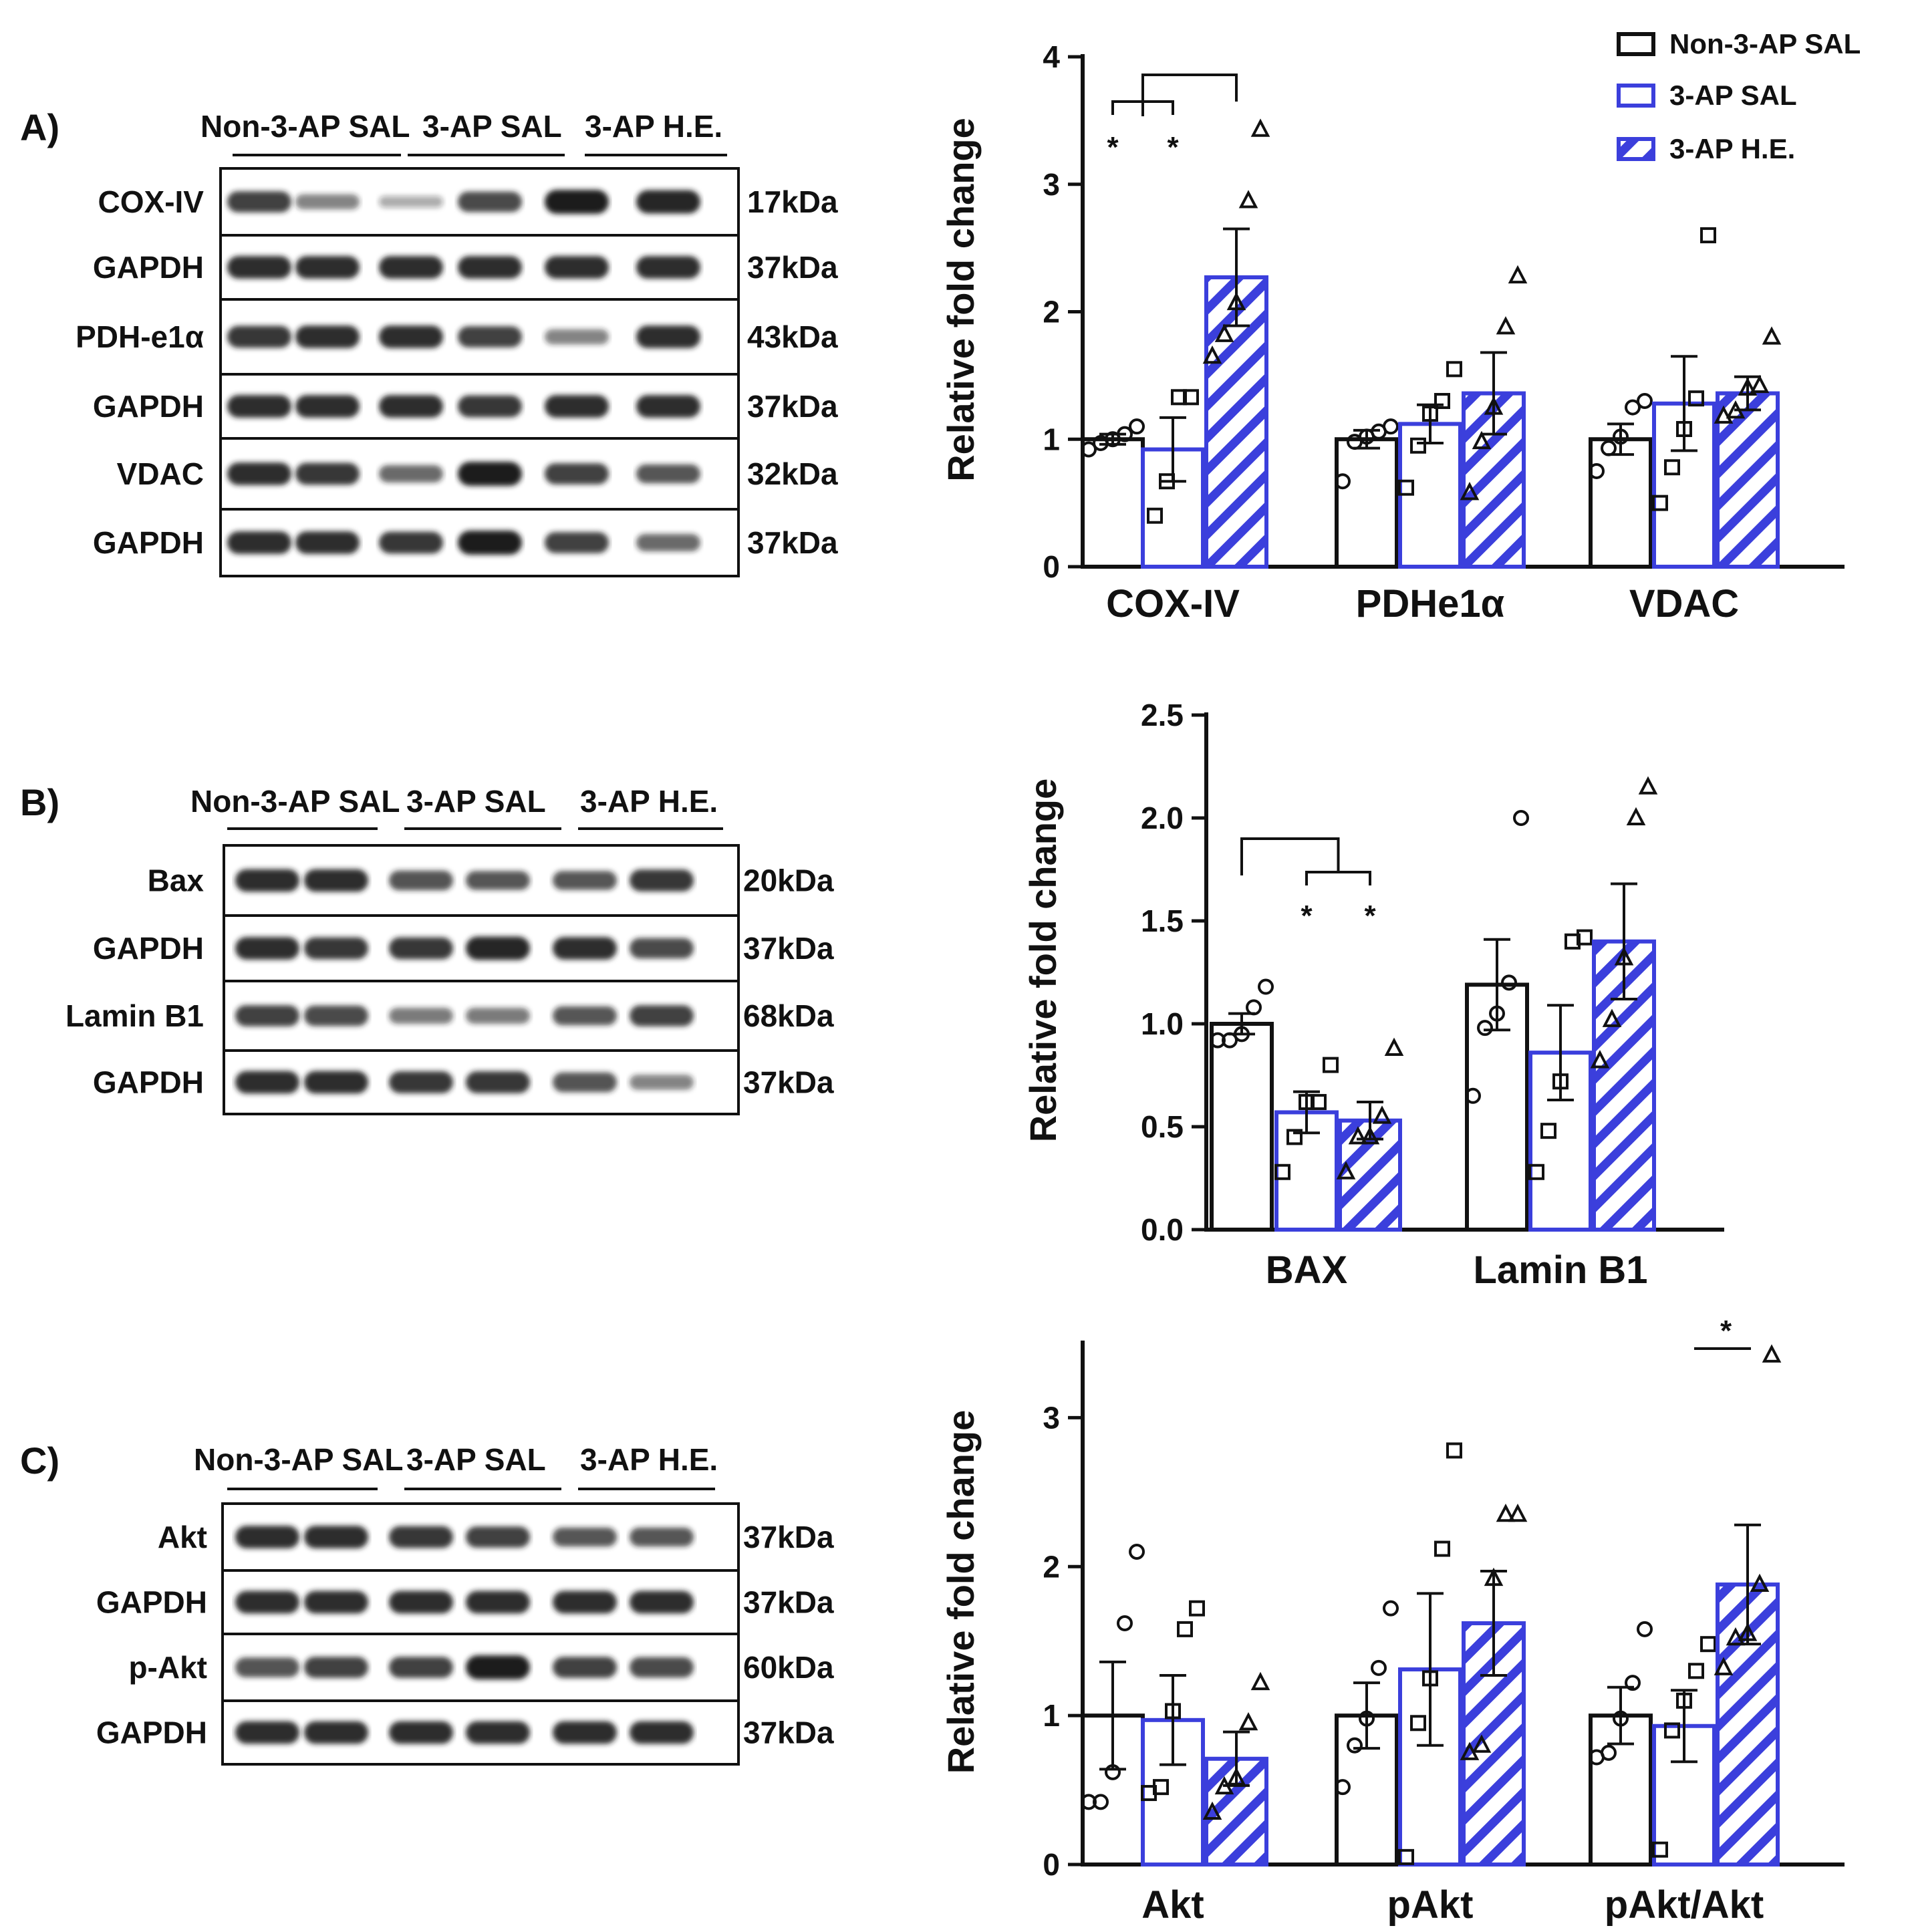 The image size is (1906, 1932). Describe the element at coordinates (1431, 1905) in the screenshot. I see `x-category-label: pAkt` at that location.